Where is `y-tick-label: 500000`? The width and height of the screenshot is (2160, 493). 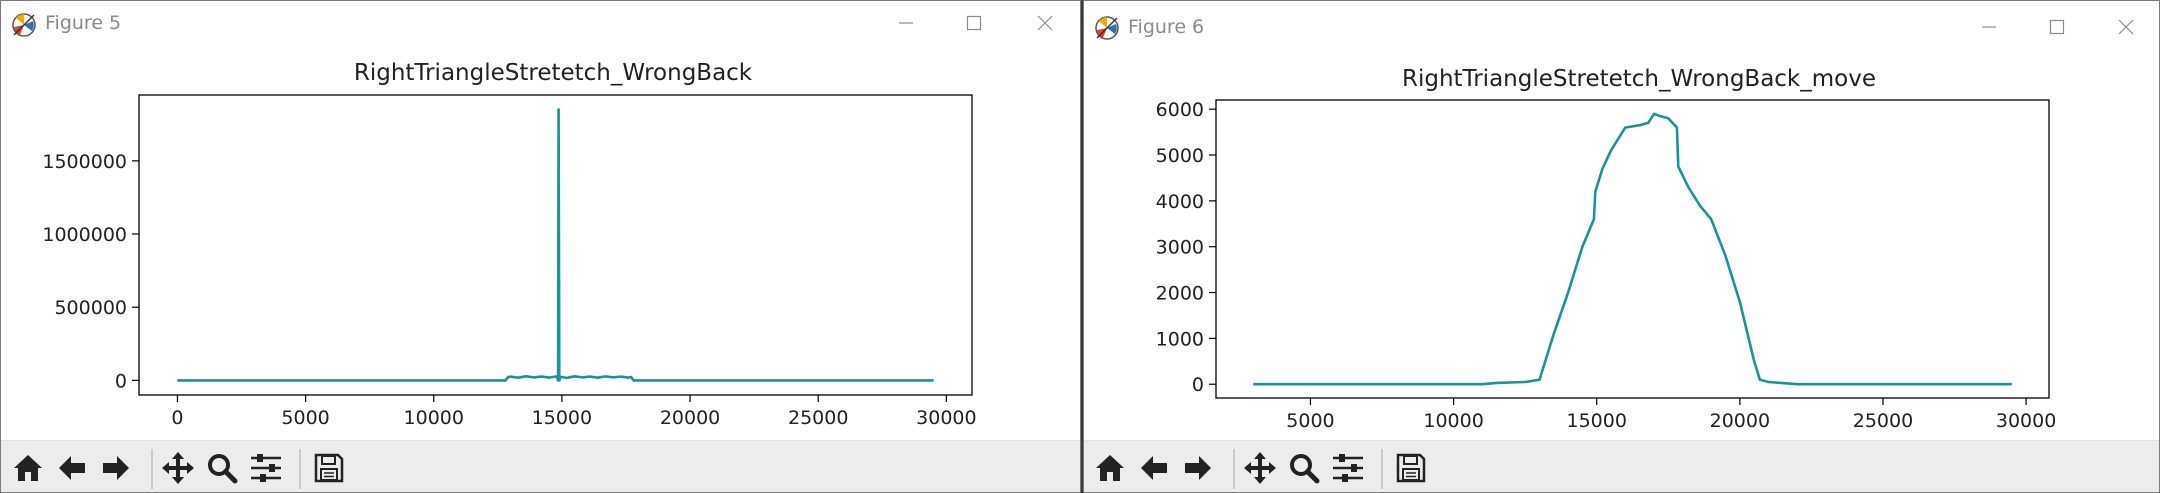
y-tick-label: 500000 is located at coordinates (90, 308).